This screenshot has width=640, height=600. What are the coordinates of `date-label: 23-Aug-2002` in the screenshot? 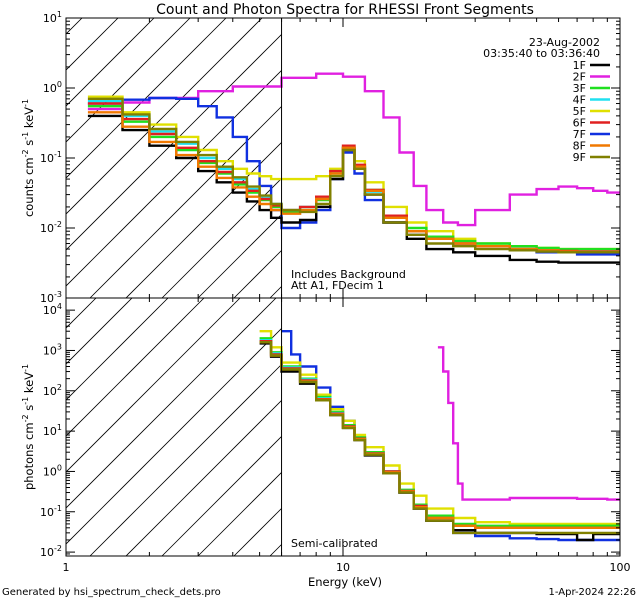 It's located at (564, 42).